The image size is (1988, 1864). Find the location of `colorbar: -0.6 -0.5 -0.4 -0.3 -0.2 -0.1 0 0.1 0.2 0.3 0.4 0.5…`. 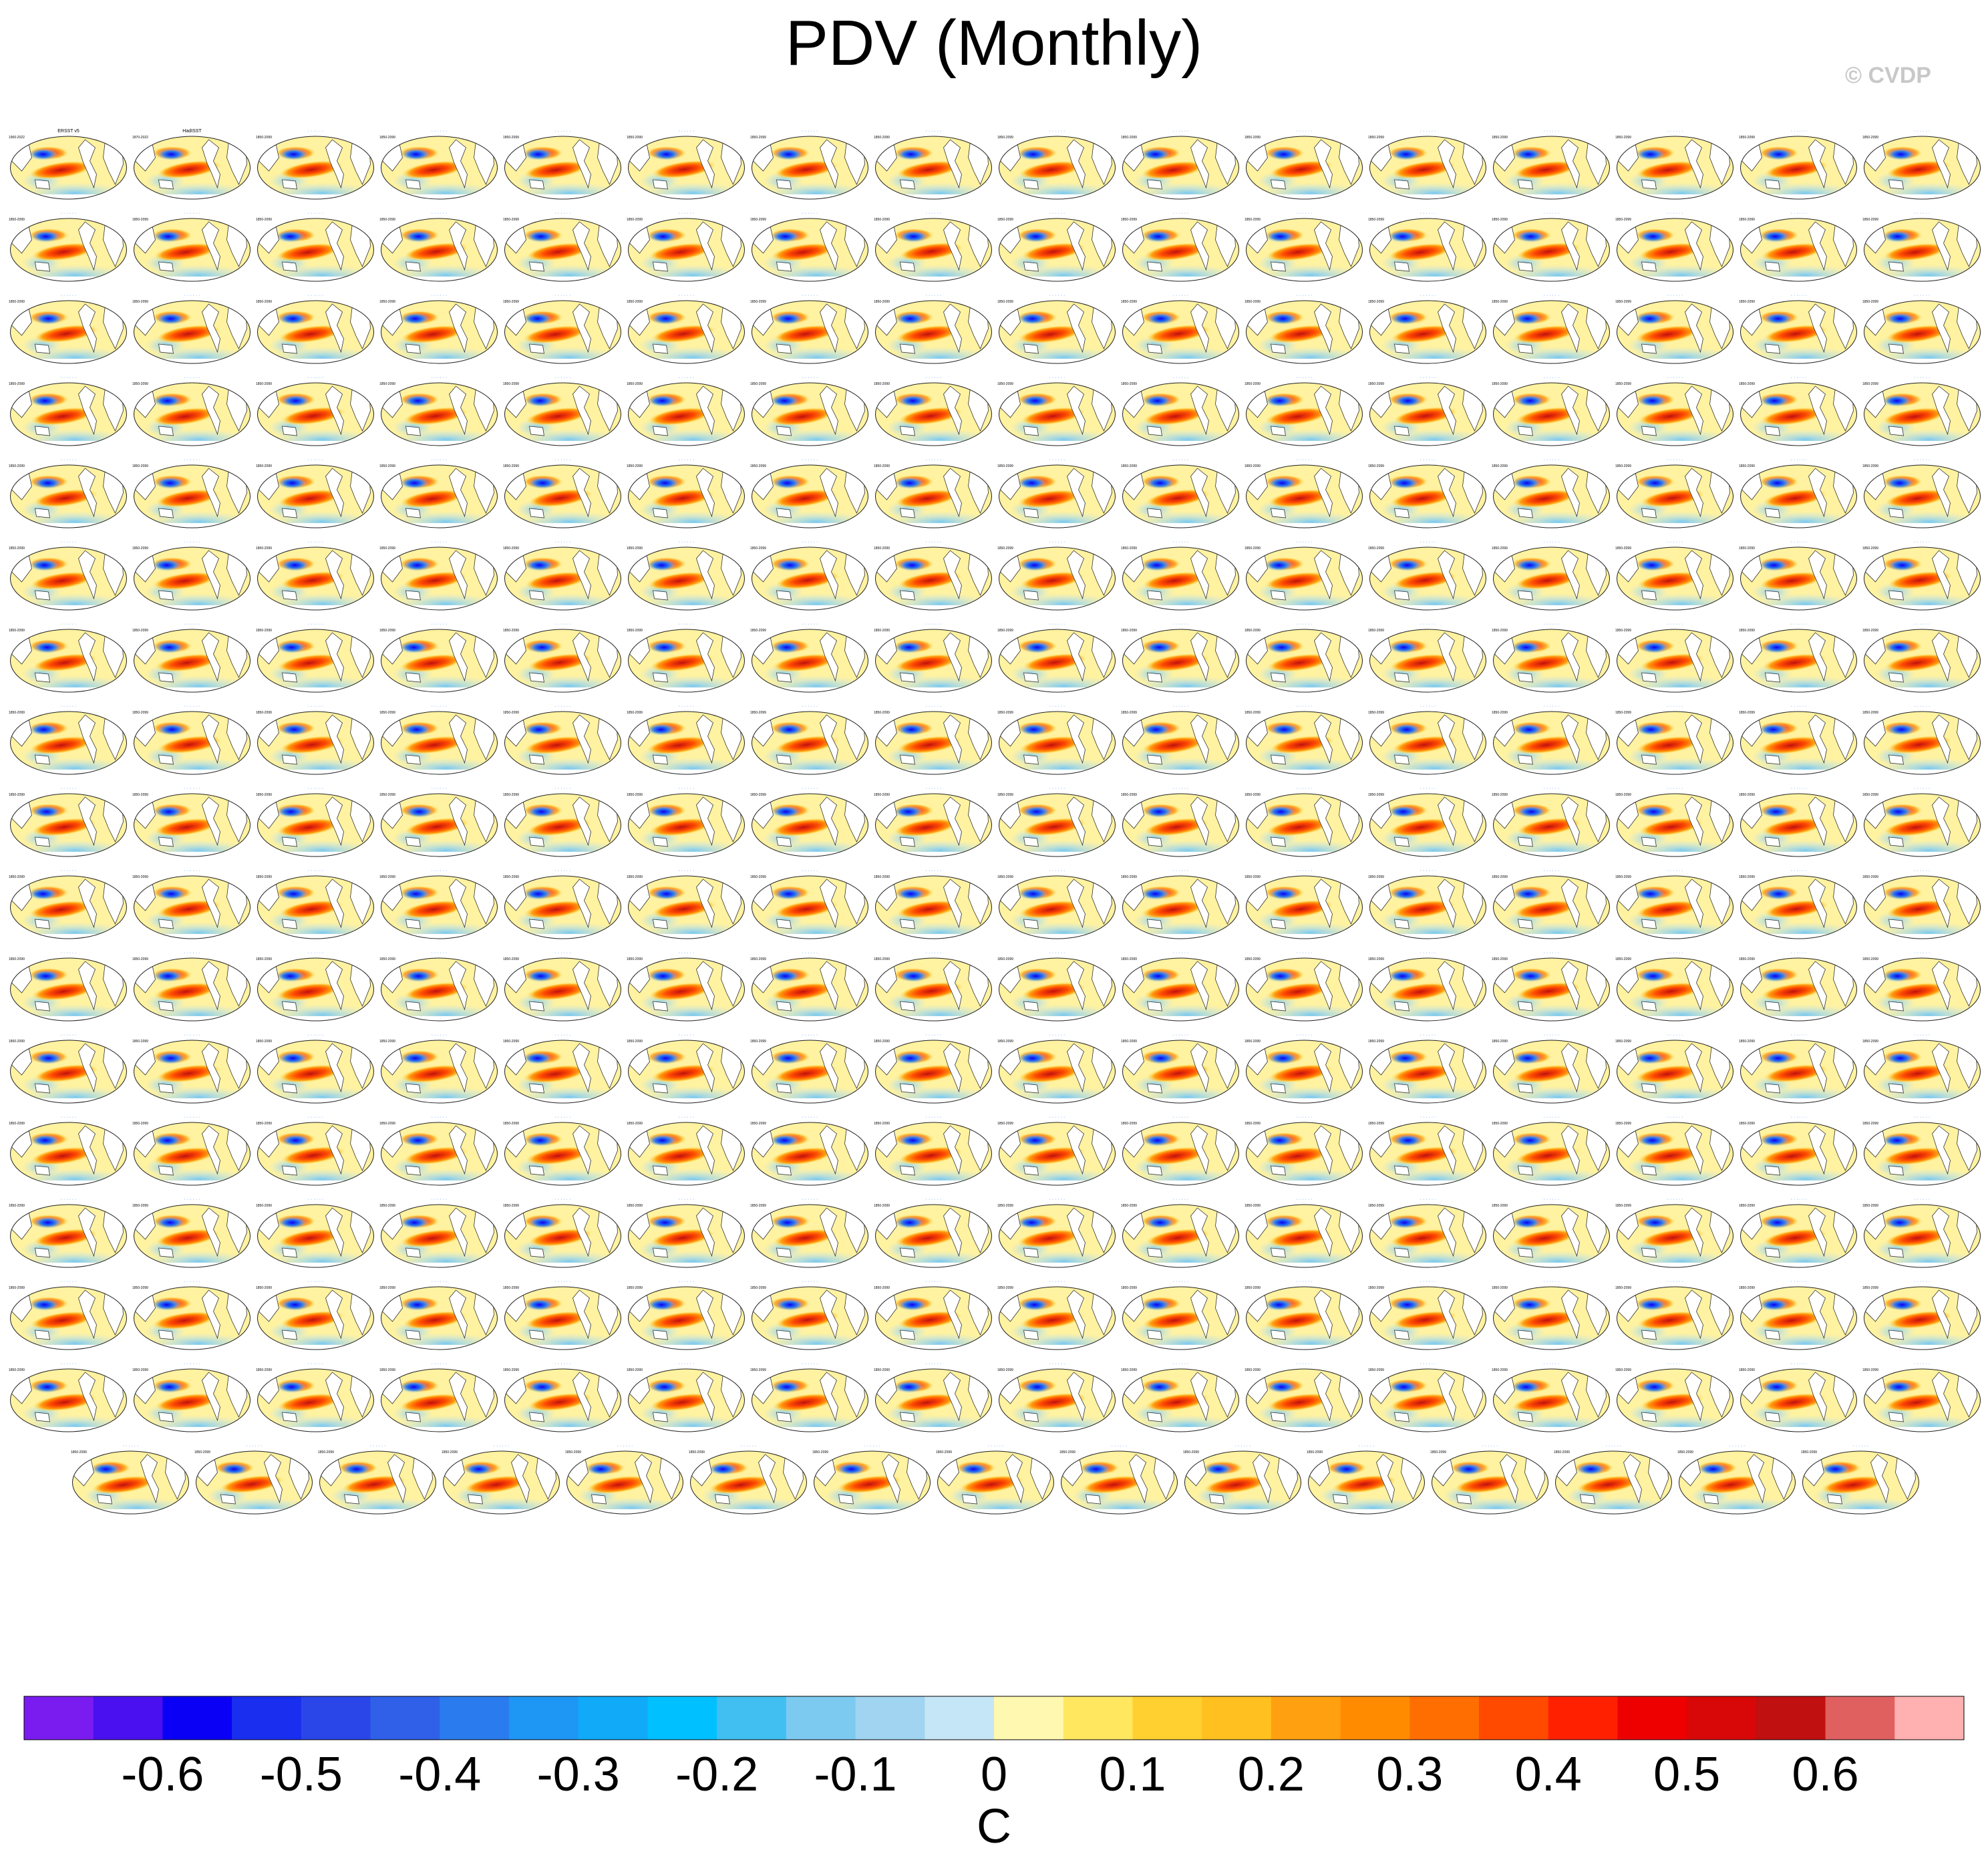

colorbar: -0.6 -0.5 -0.4 -0.3 -0.2 -0.1 0 0.1 0.2 0.3 0.4 0.5… is located at coordinates (994, 1774).